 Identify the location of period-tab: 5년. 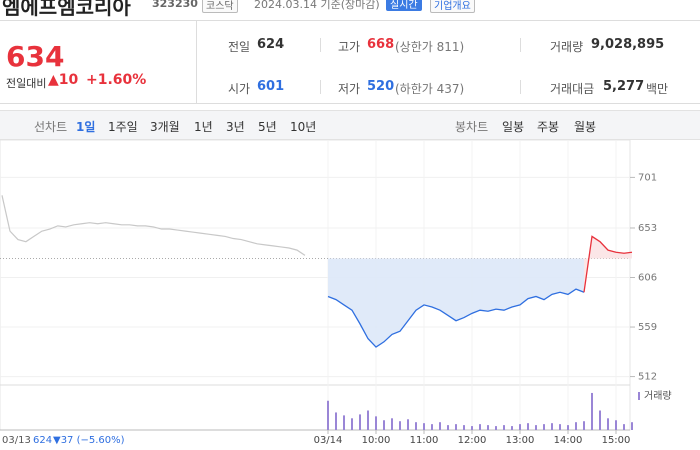
(267, 127).